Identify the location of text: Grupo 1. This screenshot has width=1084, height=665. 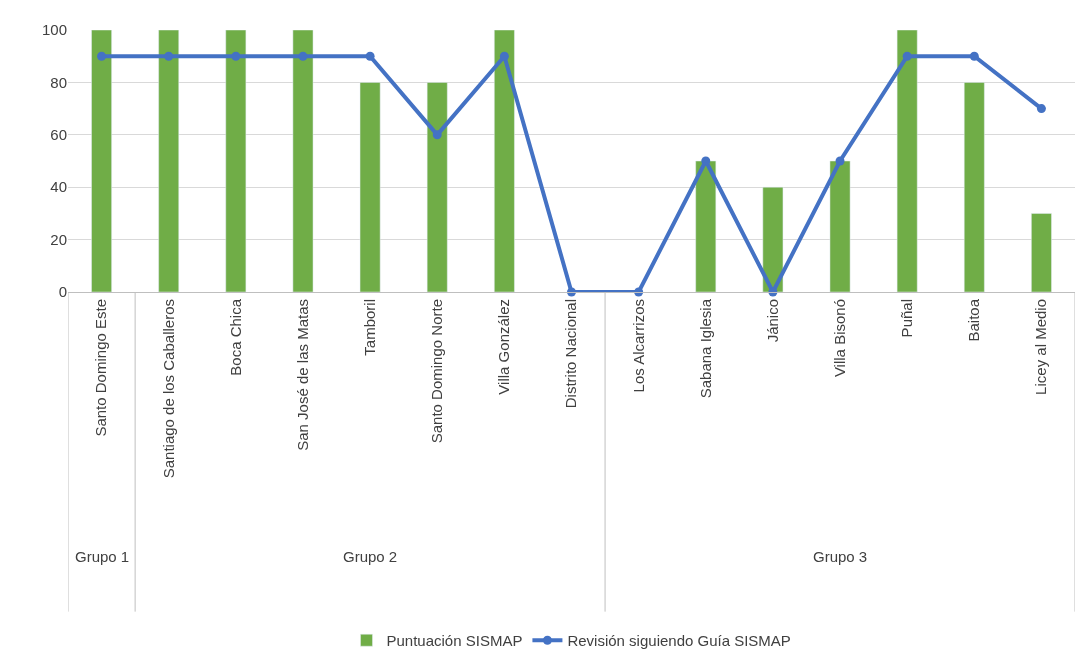
(102, 556).